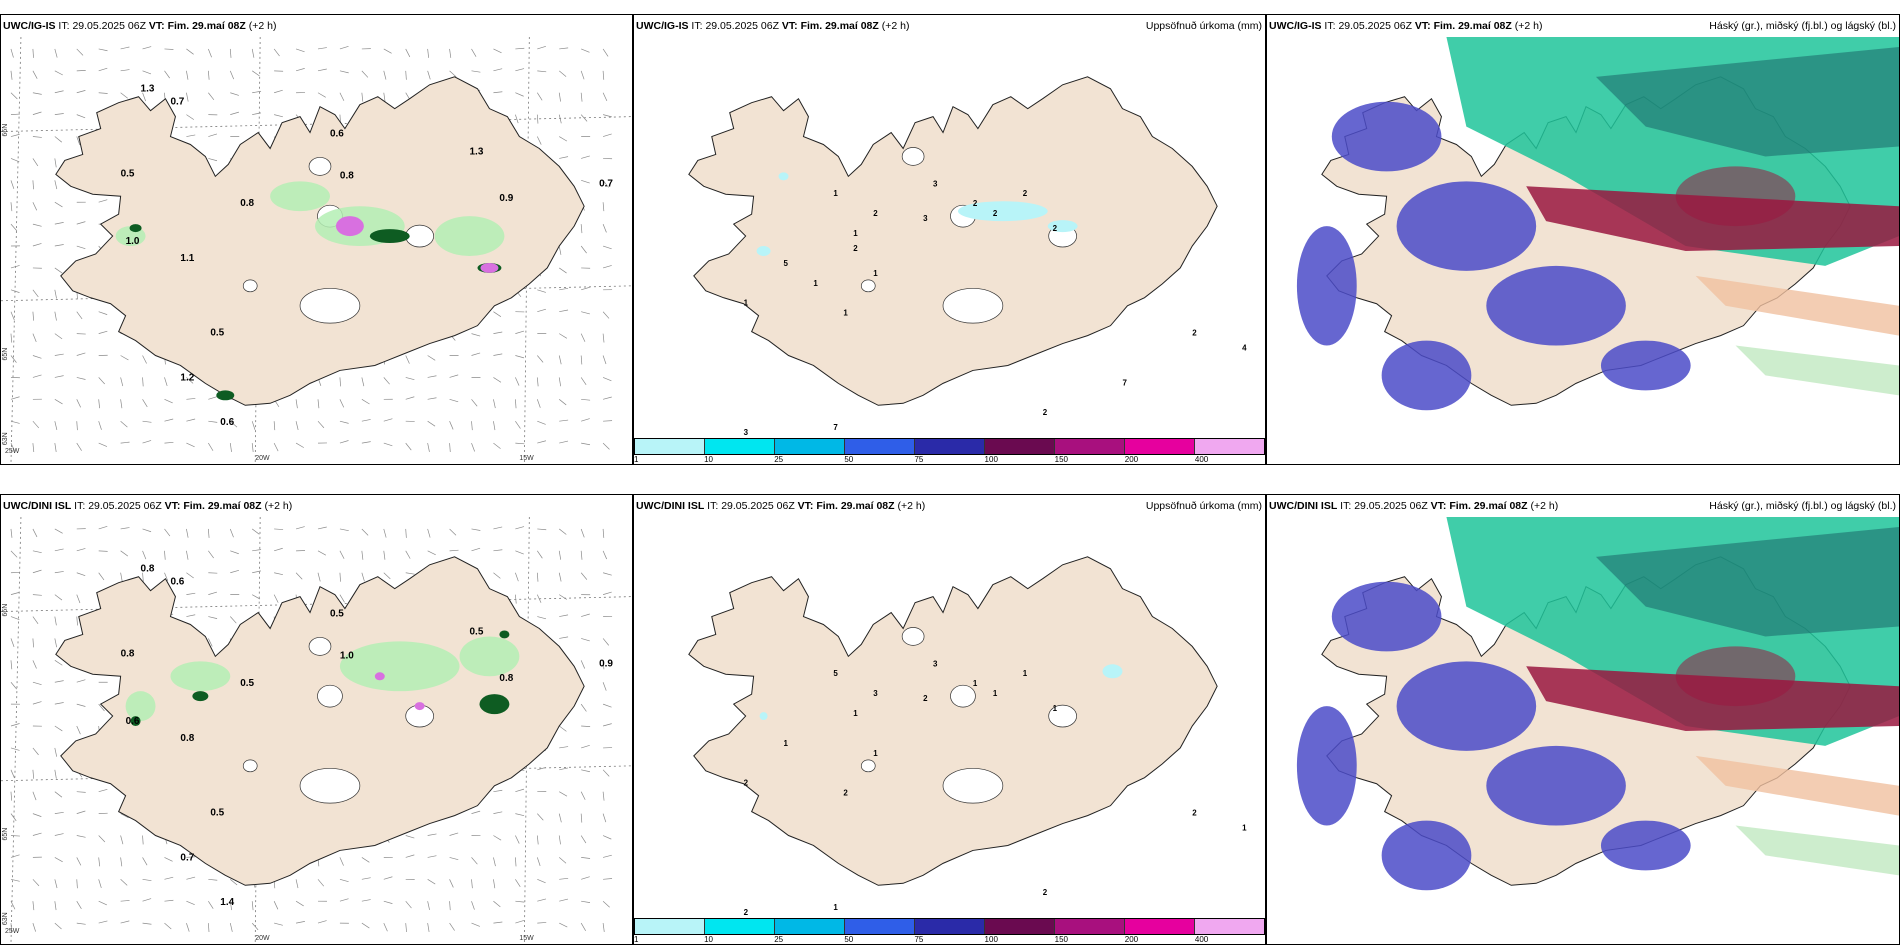 This screenshot has height=950, width=1900. I want to click on precip-value-label: 1.0, so click(347, 655).